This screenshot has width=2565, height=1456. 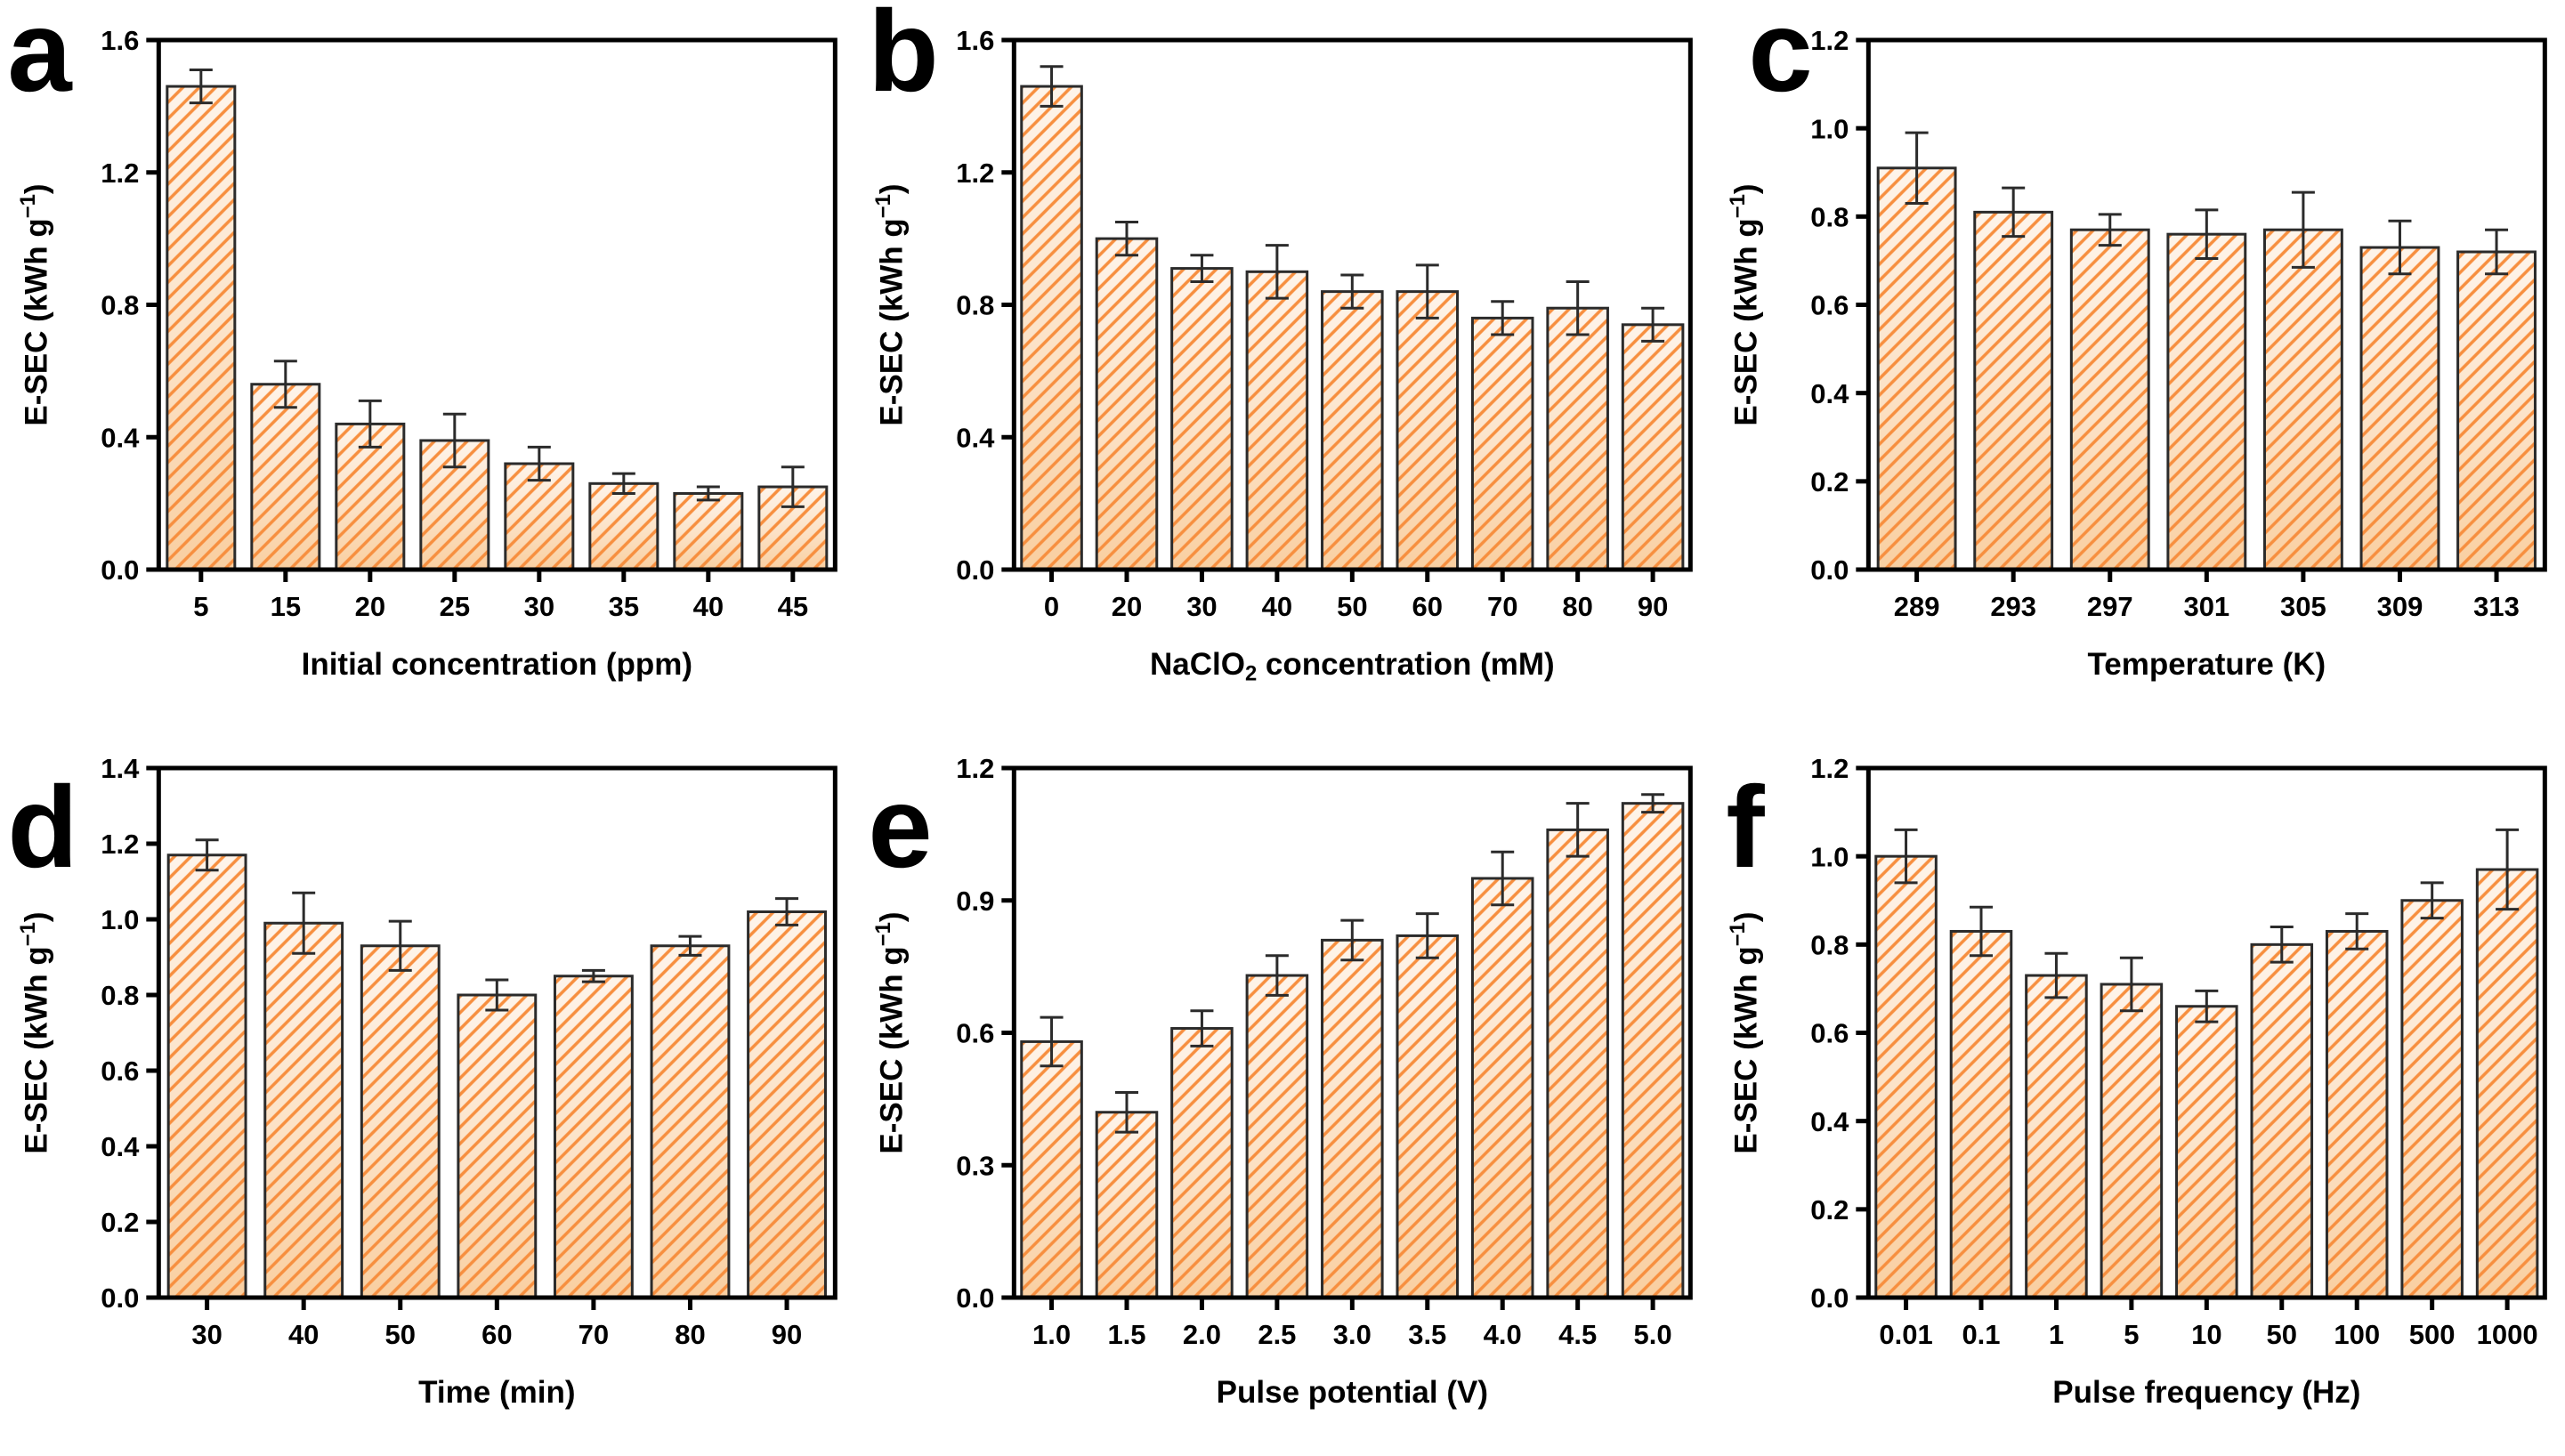 What do you see at coordinates (1652, 1334) in the screenshot?
I see `x-tick-label: 5.0` at bounding box center [1652, 1334].